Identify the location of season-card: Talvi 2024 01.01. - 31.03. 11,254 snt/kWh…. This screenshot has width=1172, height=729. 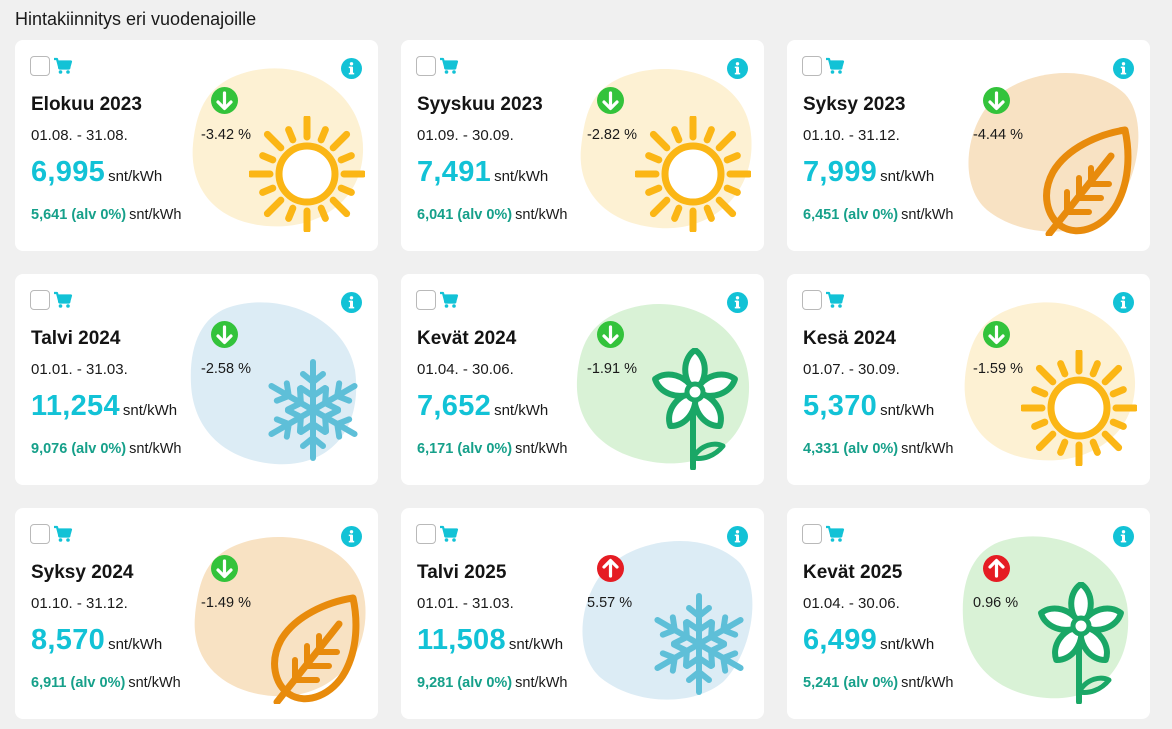
(196, 379).